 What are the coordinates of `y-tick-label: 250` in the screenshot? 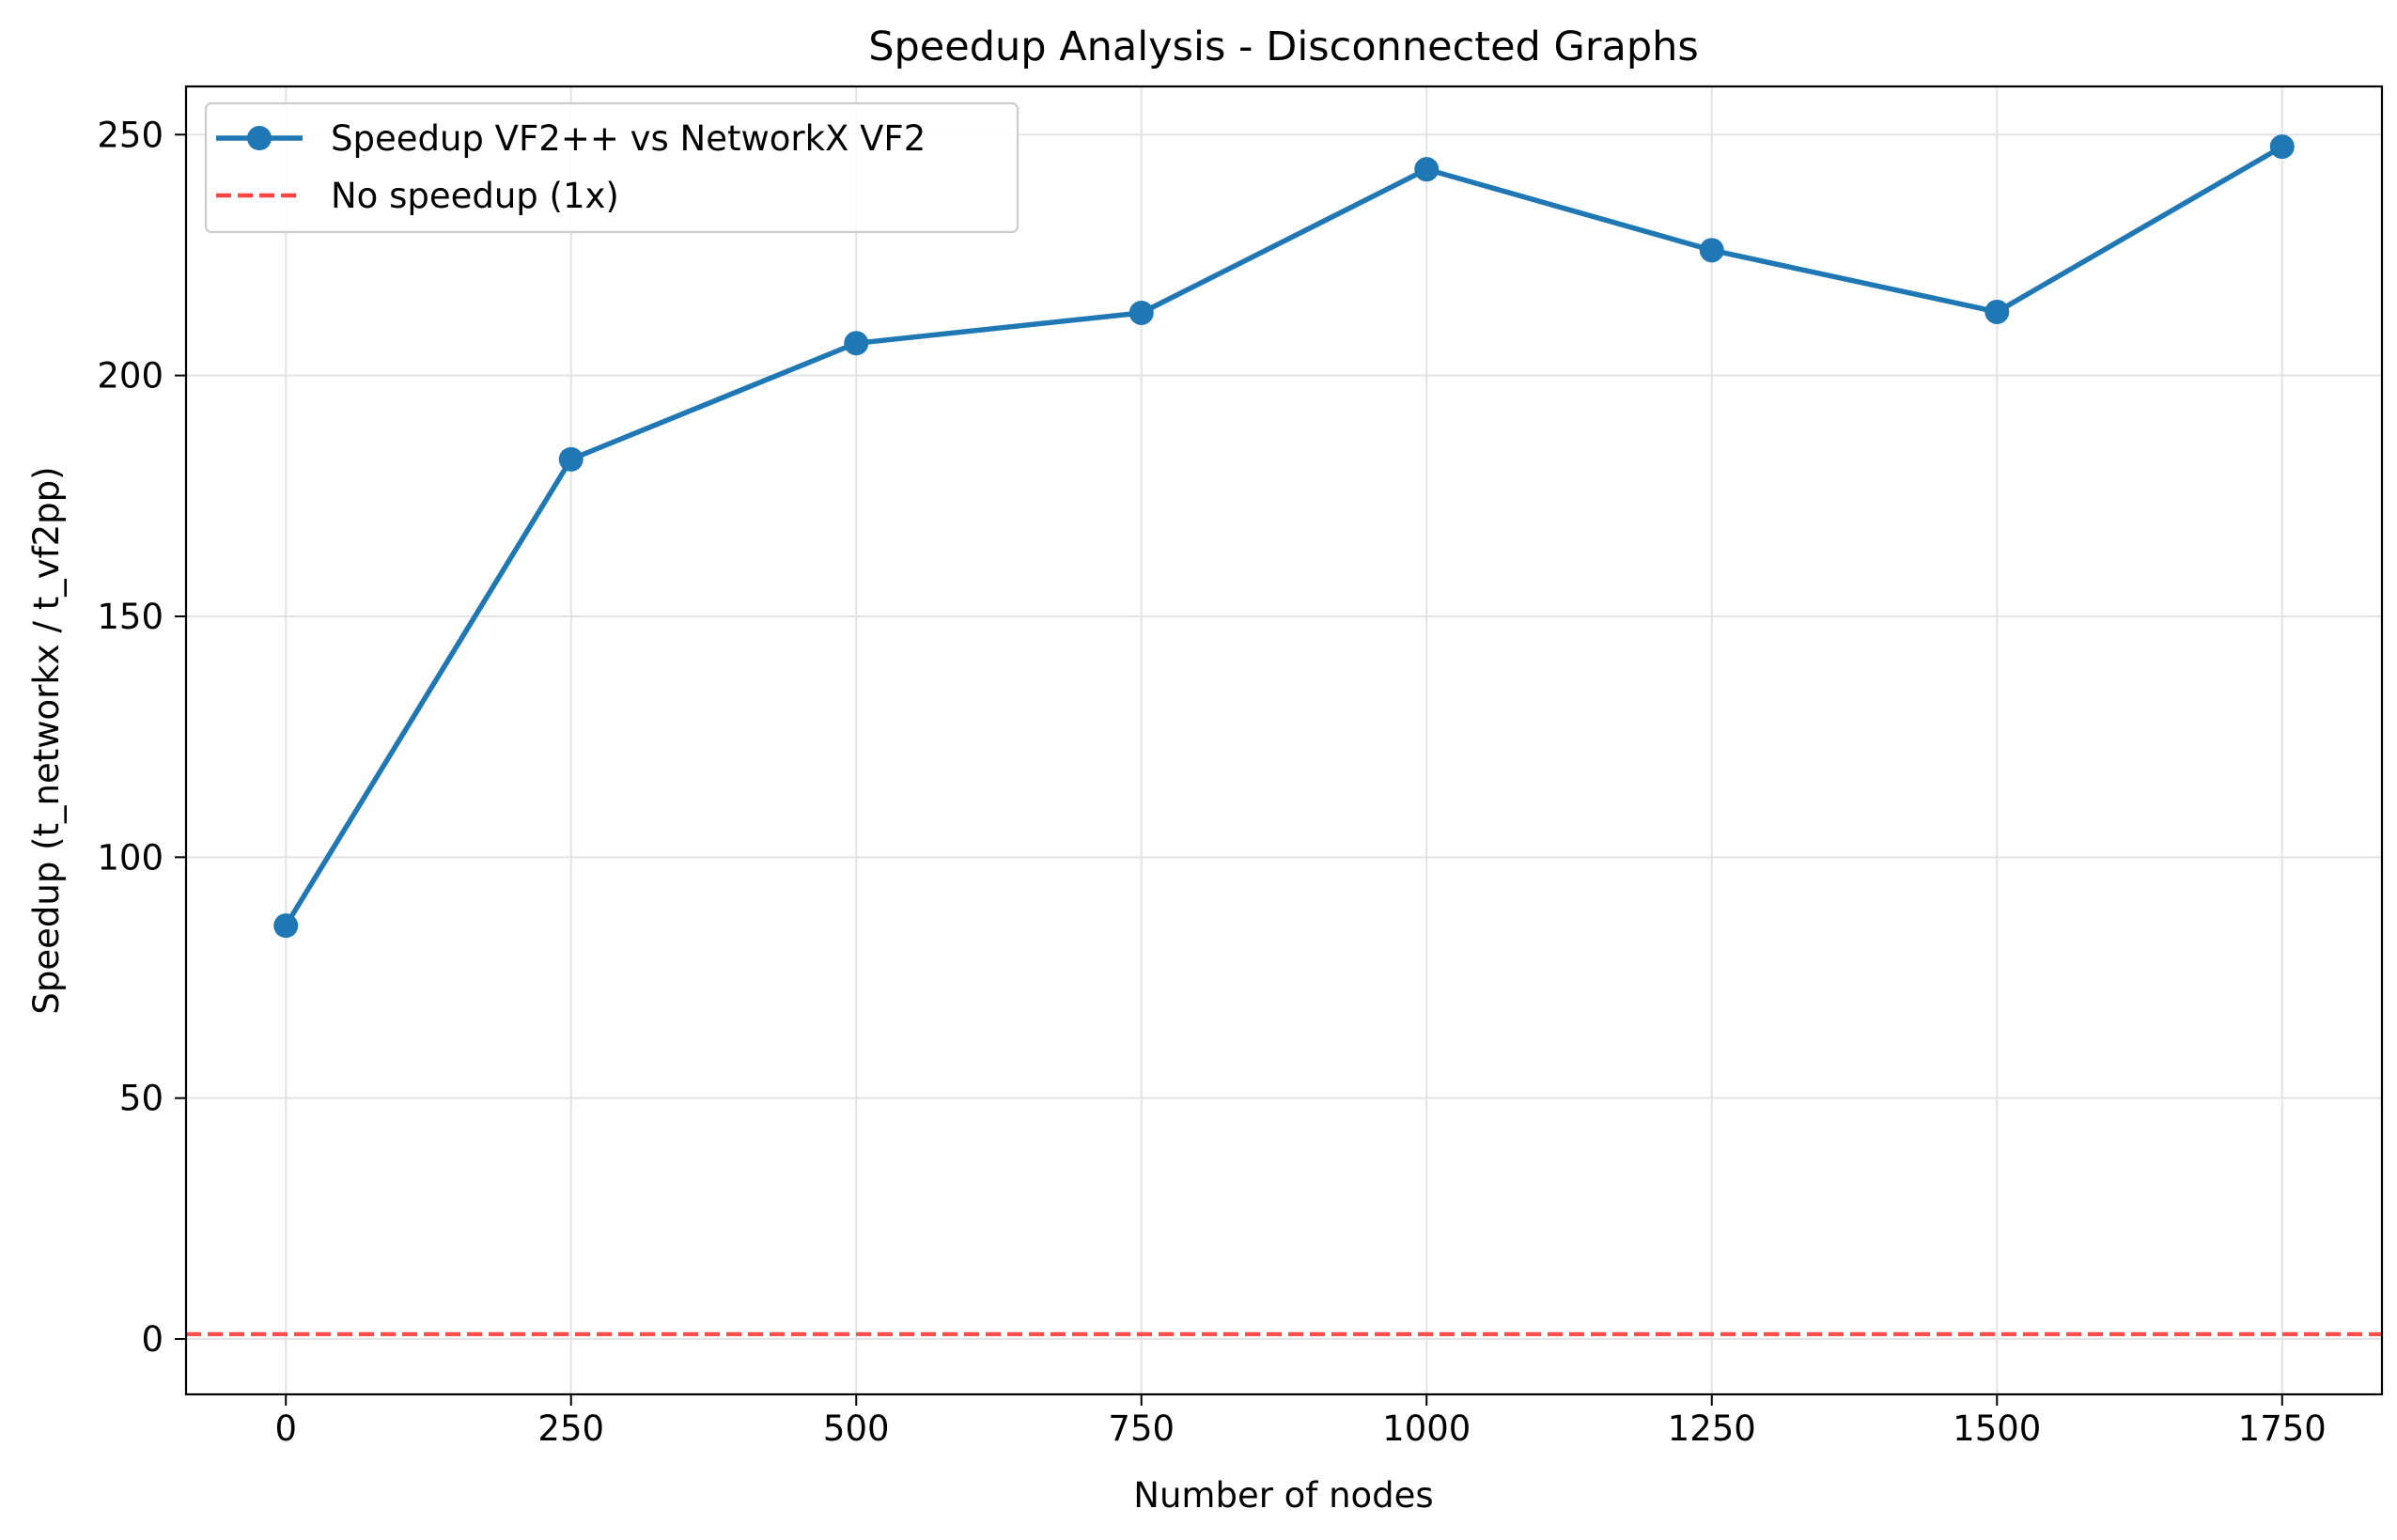 It's located at (130, 135).